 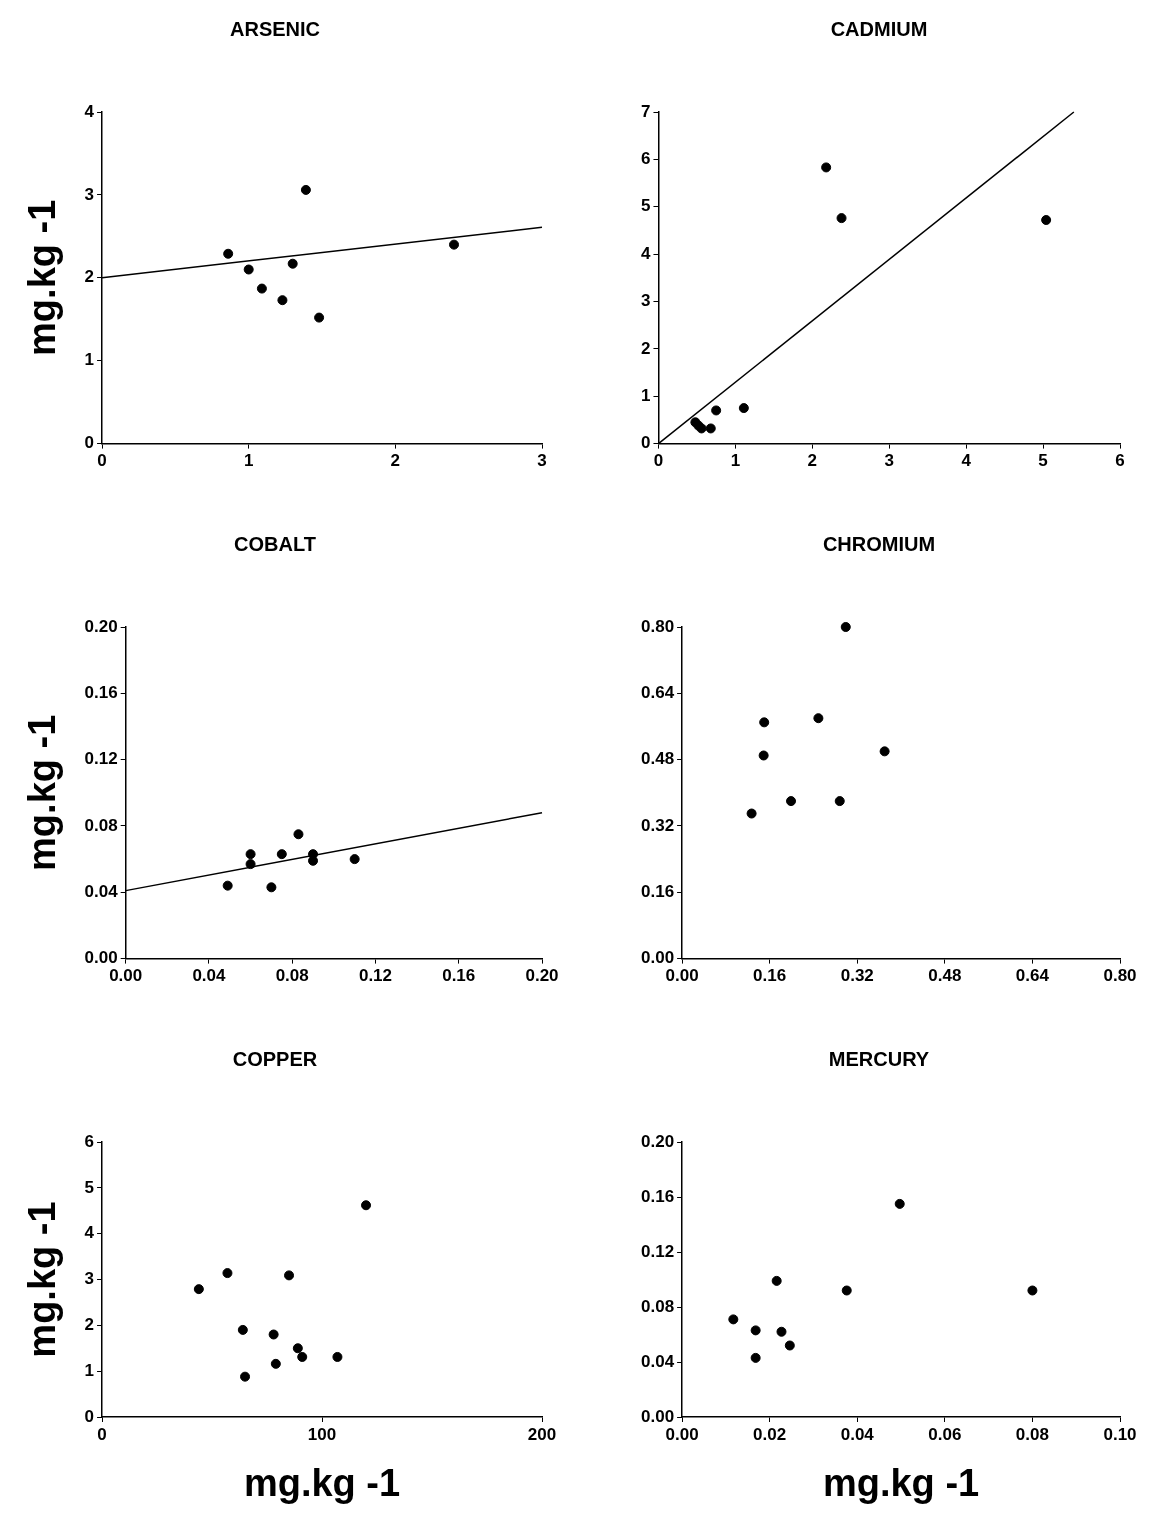 What do you see at coordinates (657, 759) in the screenshot?
I see `y-tick-label: 0.48` at bounding box center [657, 759].